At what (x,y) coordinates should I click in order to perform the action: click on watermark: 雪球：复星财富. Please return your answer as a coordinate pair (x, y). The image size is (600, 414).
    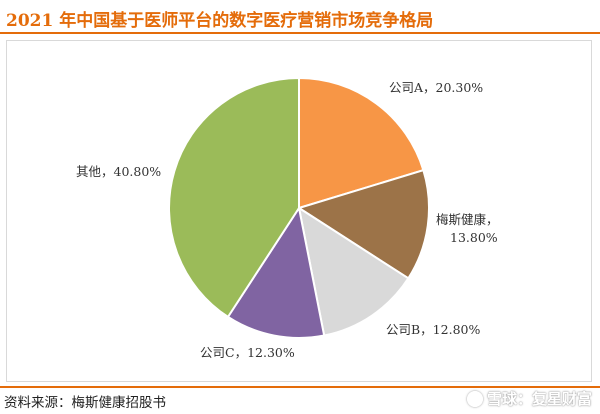
    Looking at the image, I should click on (529, 398).